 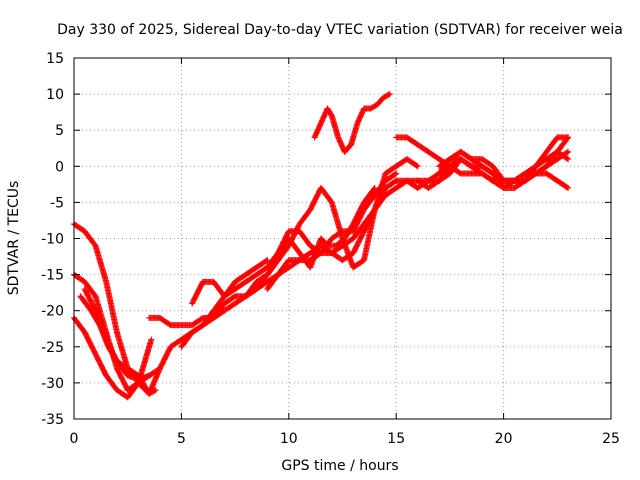 What do you see at coordinates (52, 420) in the screenshot?
I see `y-tick-label: -35` at bounding box center [52, 420].